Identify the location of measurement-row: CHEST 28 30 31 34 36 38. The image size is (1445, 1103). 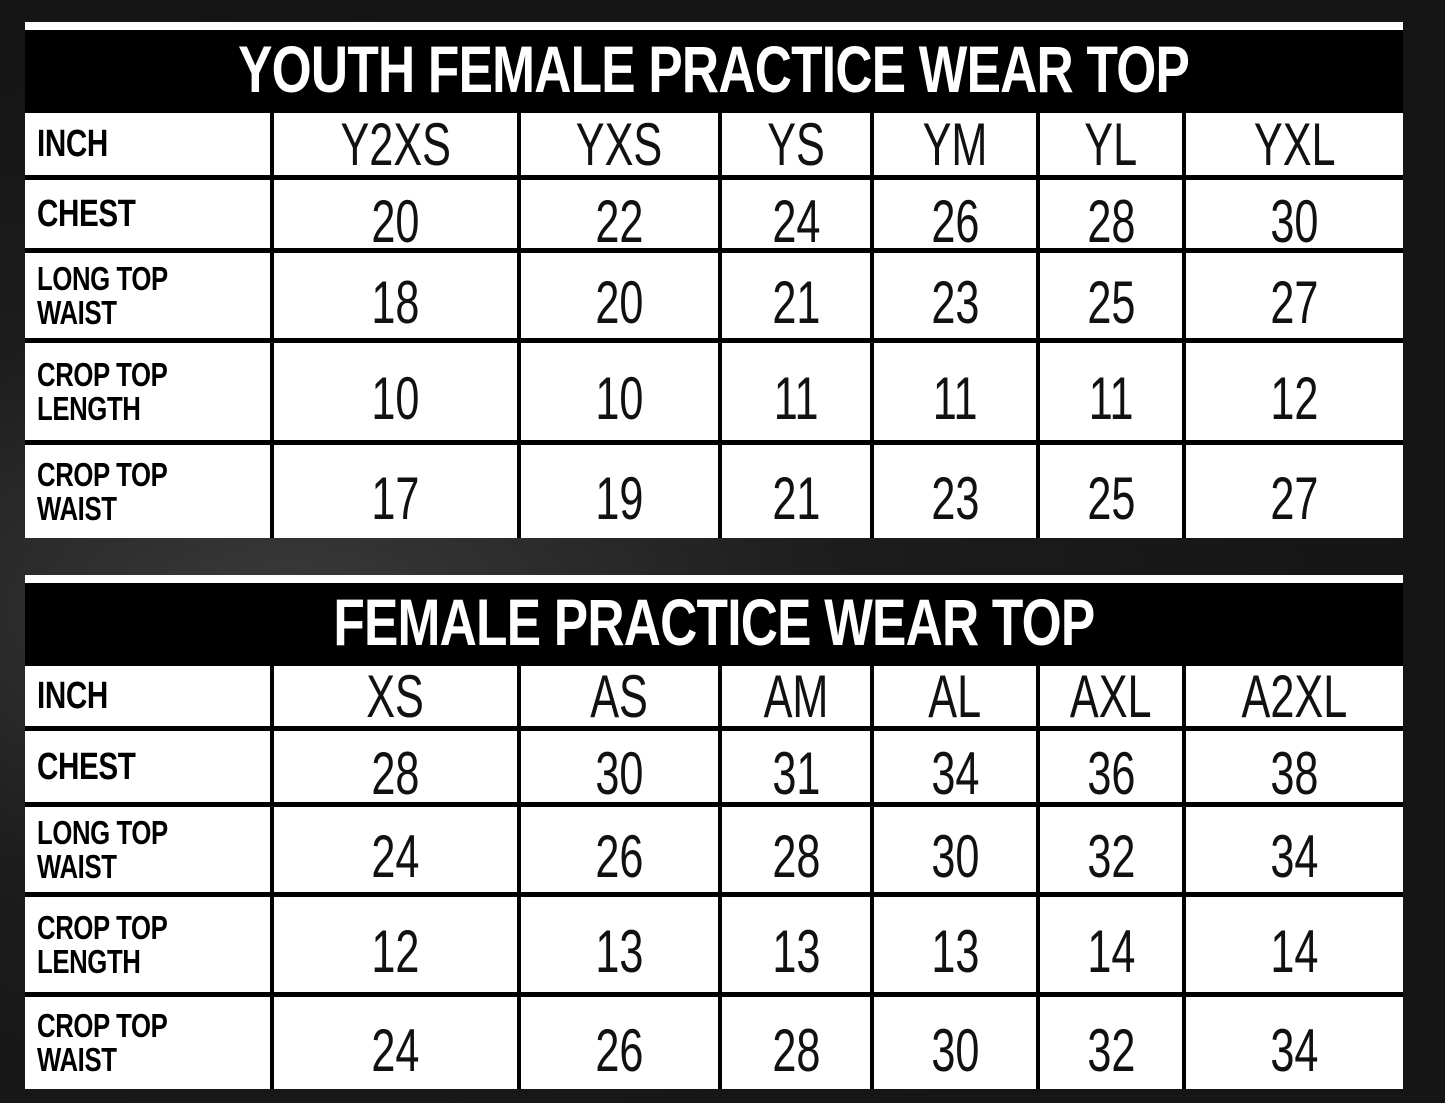
(714, 764).